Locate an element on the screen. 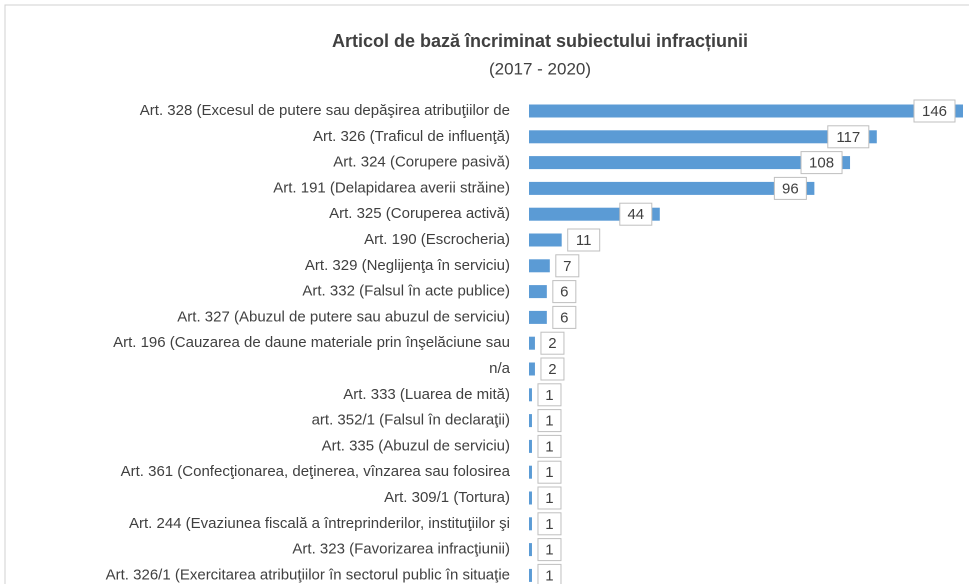 The image size is (969, 584). category-label: Art. 333 (Luarea de mită) is located at coordinates (426, 394).